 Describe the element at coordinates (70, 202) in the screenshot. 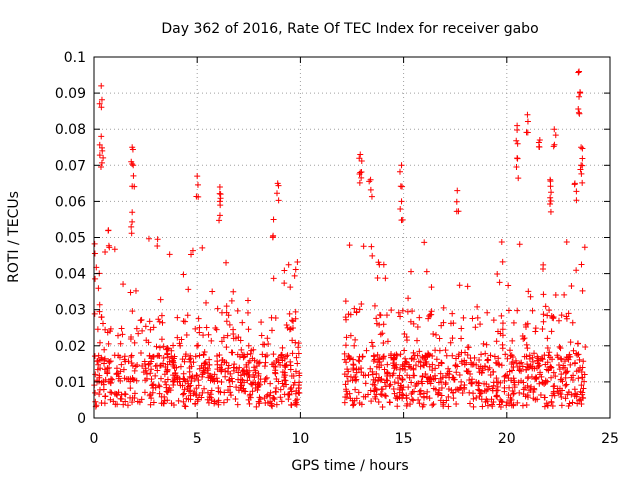

I see `y-tick-label: 0.06` at that location.